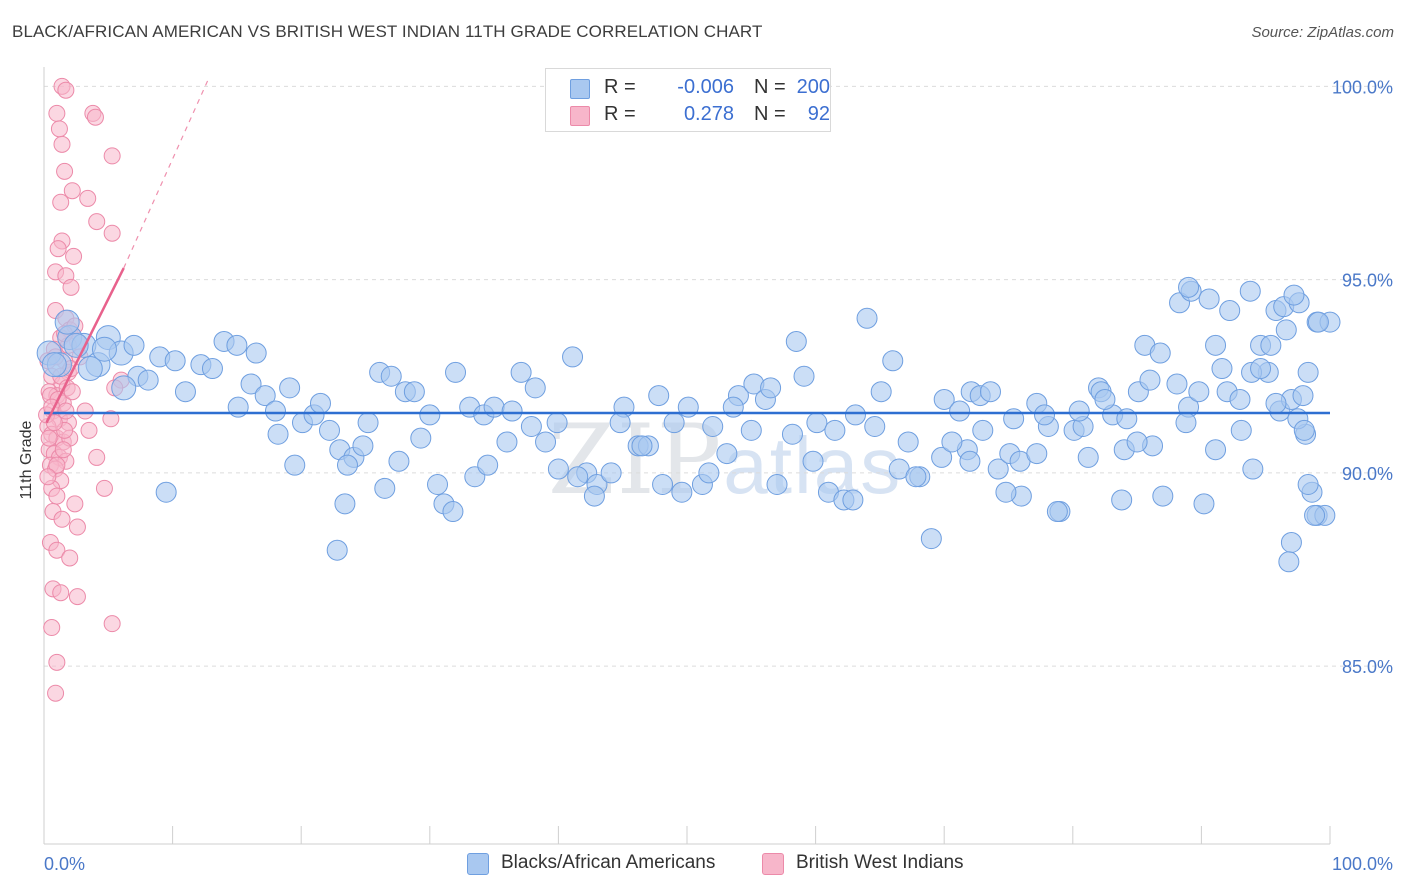 Image resolution: width=1406 pixels, height=892 pixels. What do you see at coordinates (705, 87) in the screenshot?
I see `legend-r-value: -0.006` at bounding box center [705, 87].